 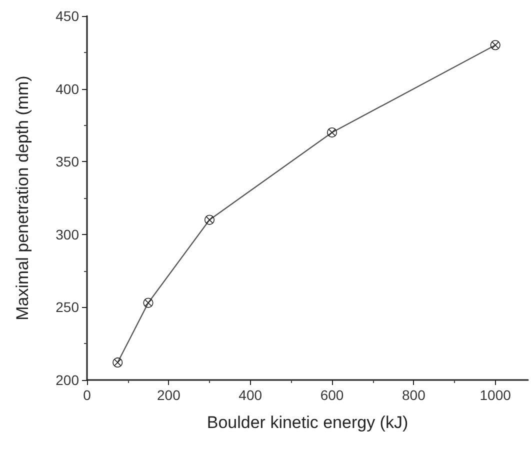 I want to click on x-tick-label: 600, so click(x=332, y=395).